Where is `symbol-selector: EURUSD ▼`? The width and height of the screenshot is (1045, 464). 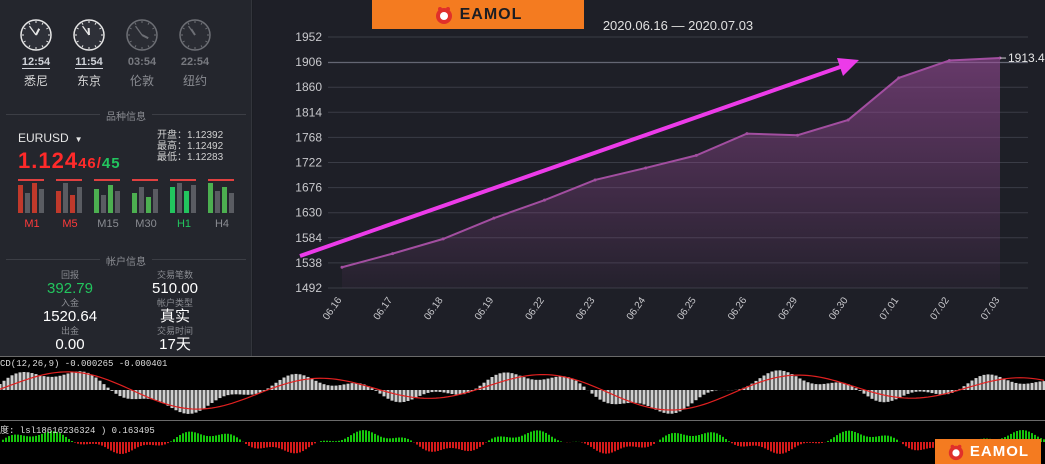
symbol-selector: EURUSD ▼ is located at coordinates (50, 138).